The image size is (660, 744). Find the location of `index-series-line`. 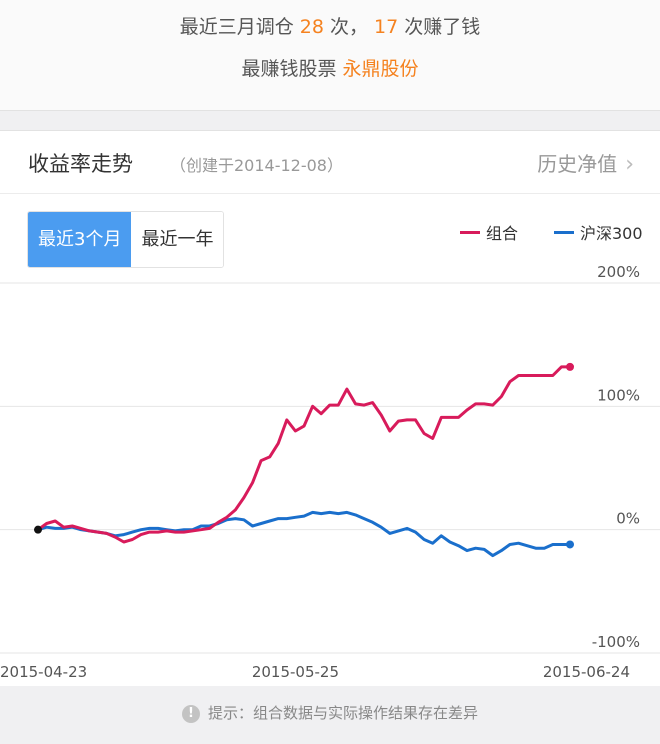

index-series-line is located at coordinates (304, 534).